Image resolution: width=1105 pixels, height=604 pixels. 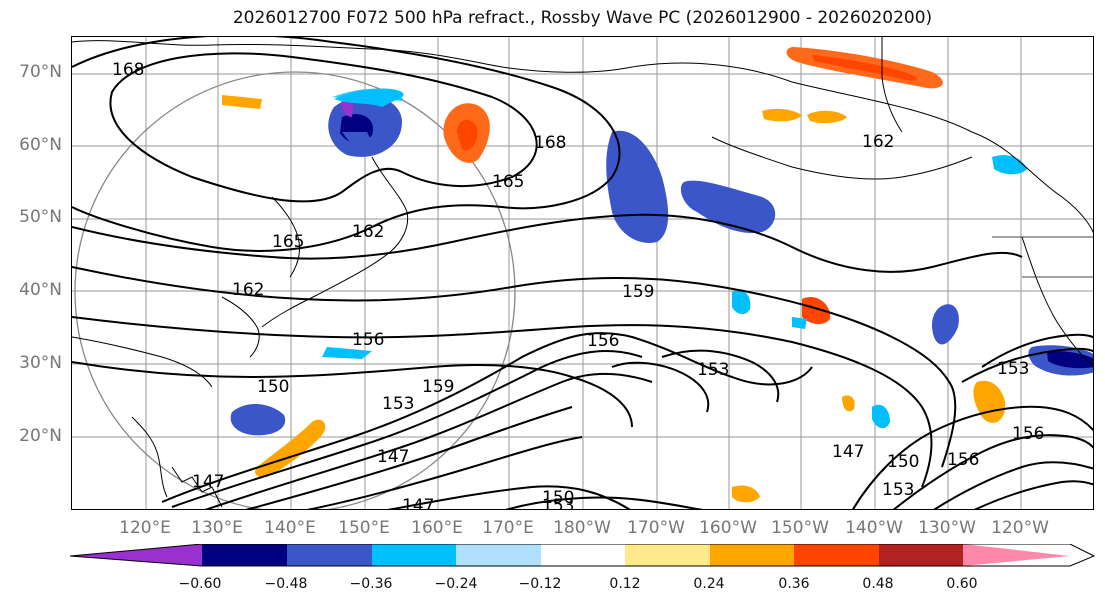 What do you see at coordinates (582, 528) in the screenshot?
I see `lon-label-180w: 180°W` at bounding box center [582, 528].